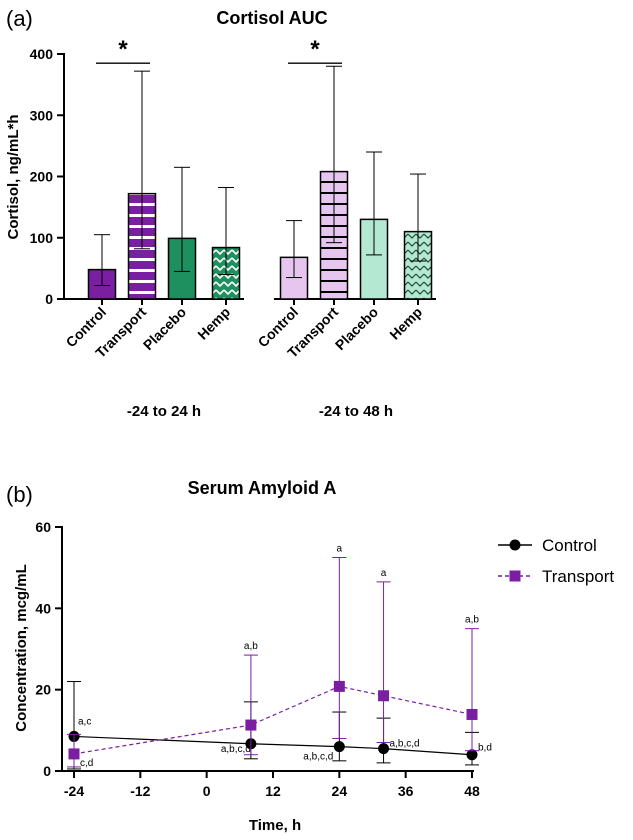  What do you see at coordinates (13, 177) in the screenshot?
I see `panel-a-y-axis-title: Cortisol, ng/mL*h` at bounding box center [13, 177].